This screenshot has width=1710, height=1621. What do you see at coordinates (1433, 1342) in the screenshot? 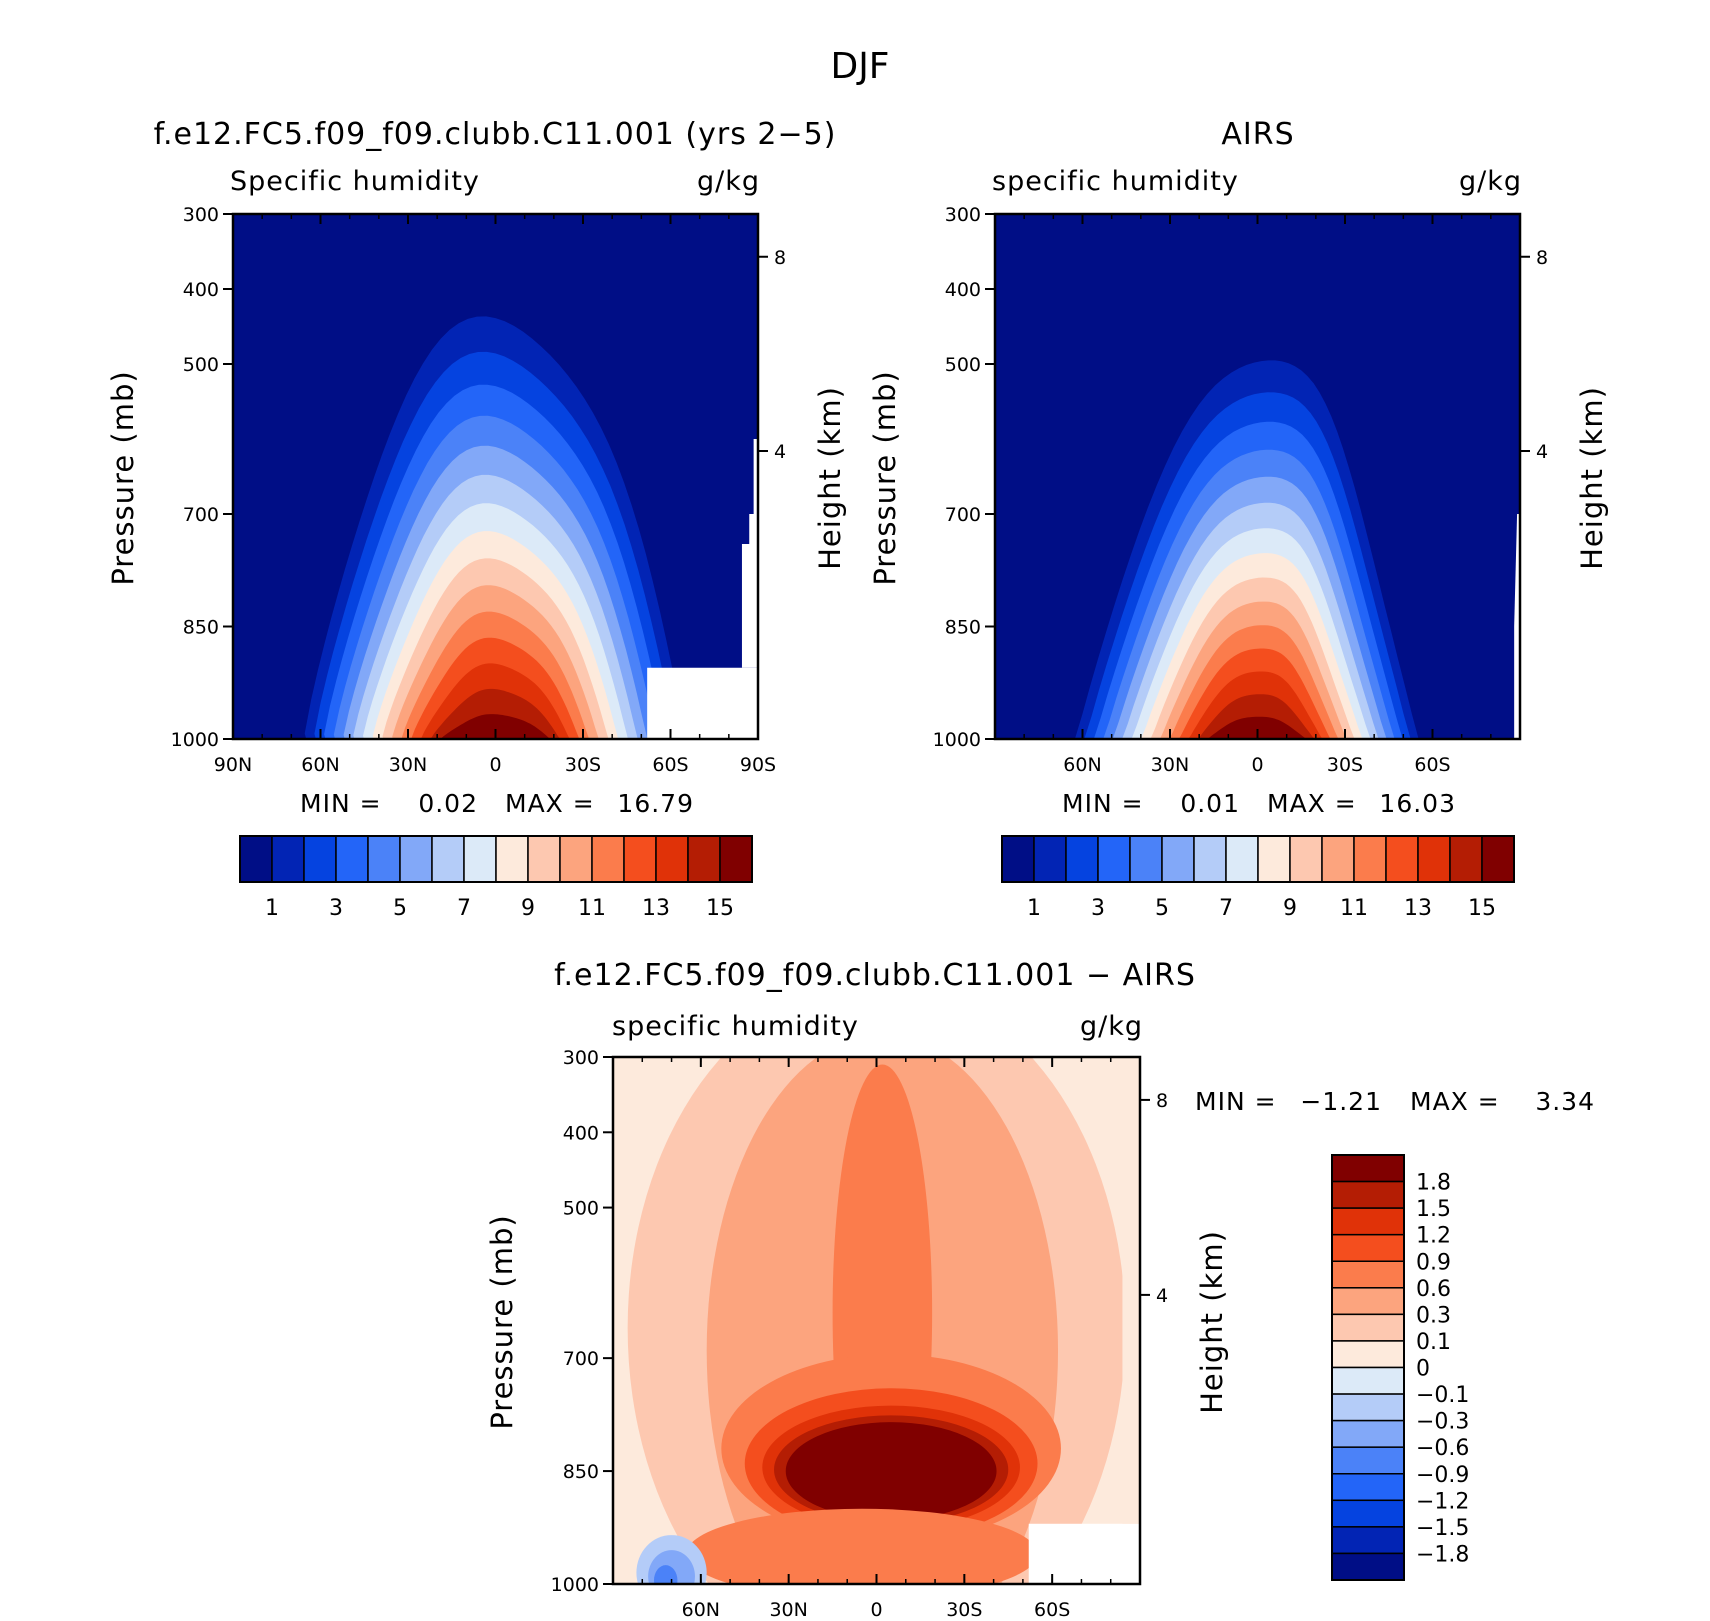
I see `colorbar-label: 0.1` at bounding box center [1433, 1342].